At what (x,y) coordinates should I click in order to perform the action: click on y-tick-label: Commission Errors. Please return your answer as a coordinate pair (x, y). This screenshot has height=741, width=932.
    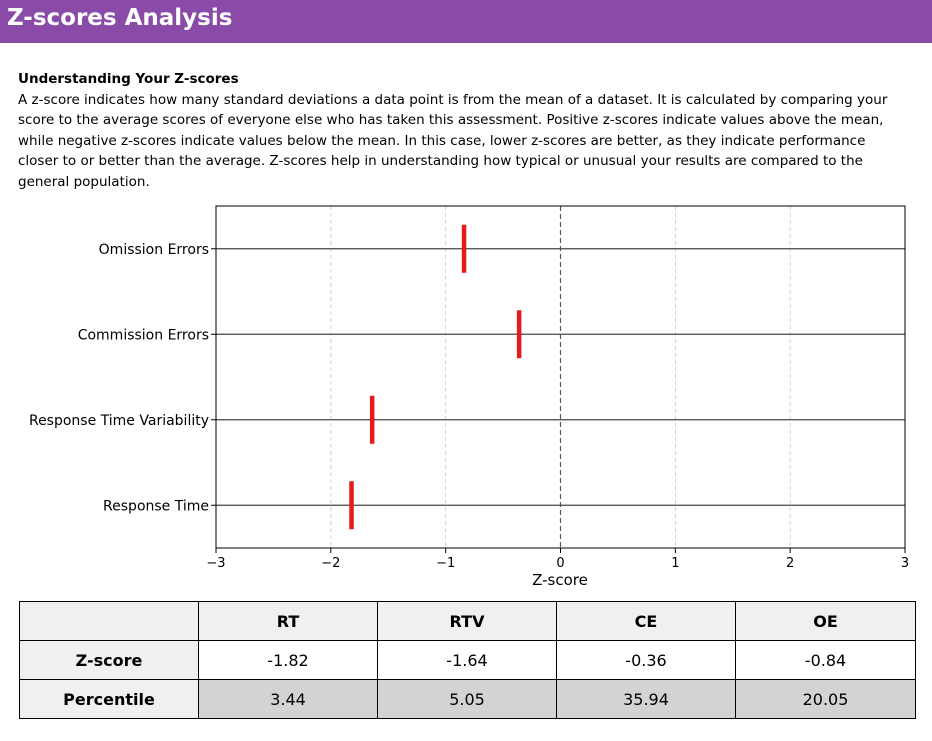
    Looking at the image, I should click on (143, 335).